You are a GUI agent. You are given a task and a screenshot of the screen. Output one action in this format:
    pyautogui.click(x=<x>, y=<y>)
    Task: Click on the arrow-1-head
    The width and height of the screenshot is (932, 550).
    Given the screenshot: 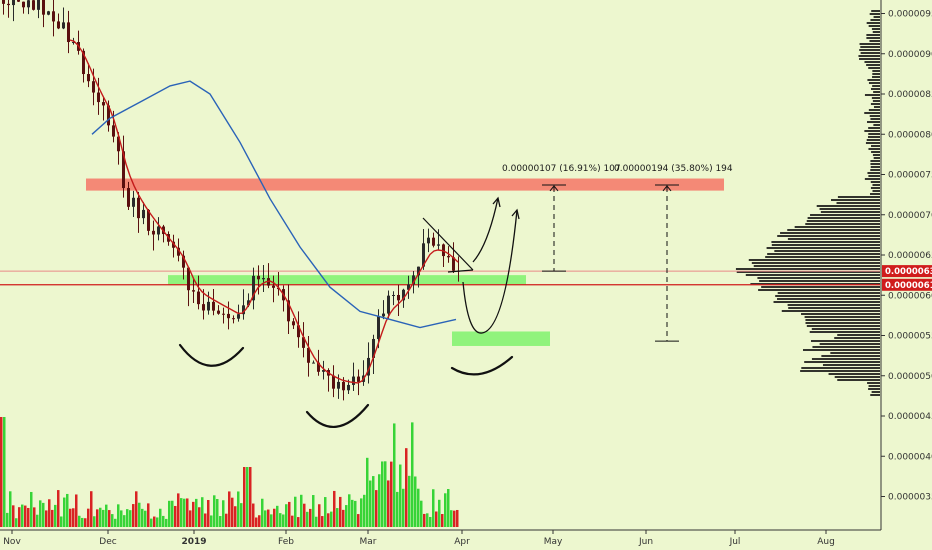 What is the action you would take?
    pyautogui.click(x=496, y=202)
    